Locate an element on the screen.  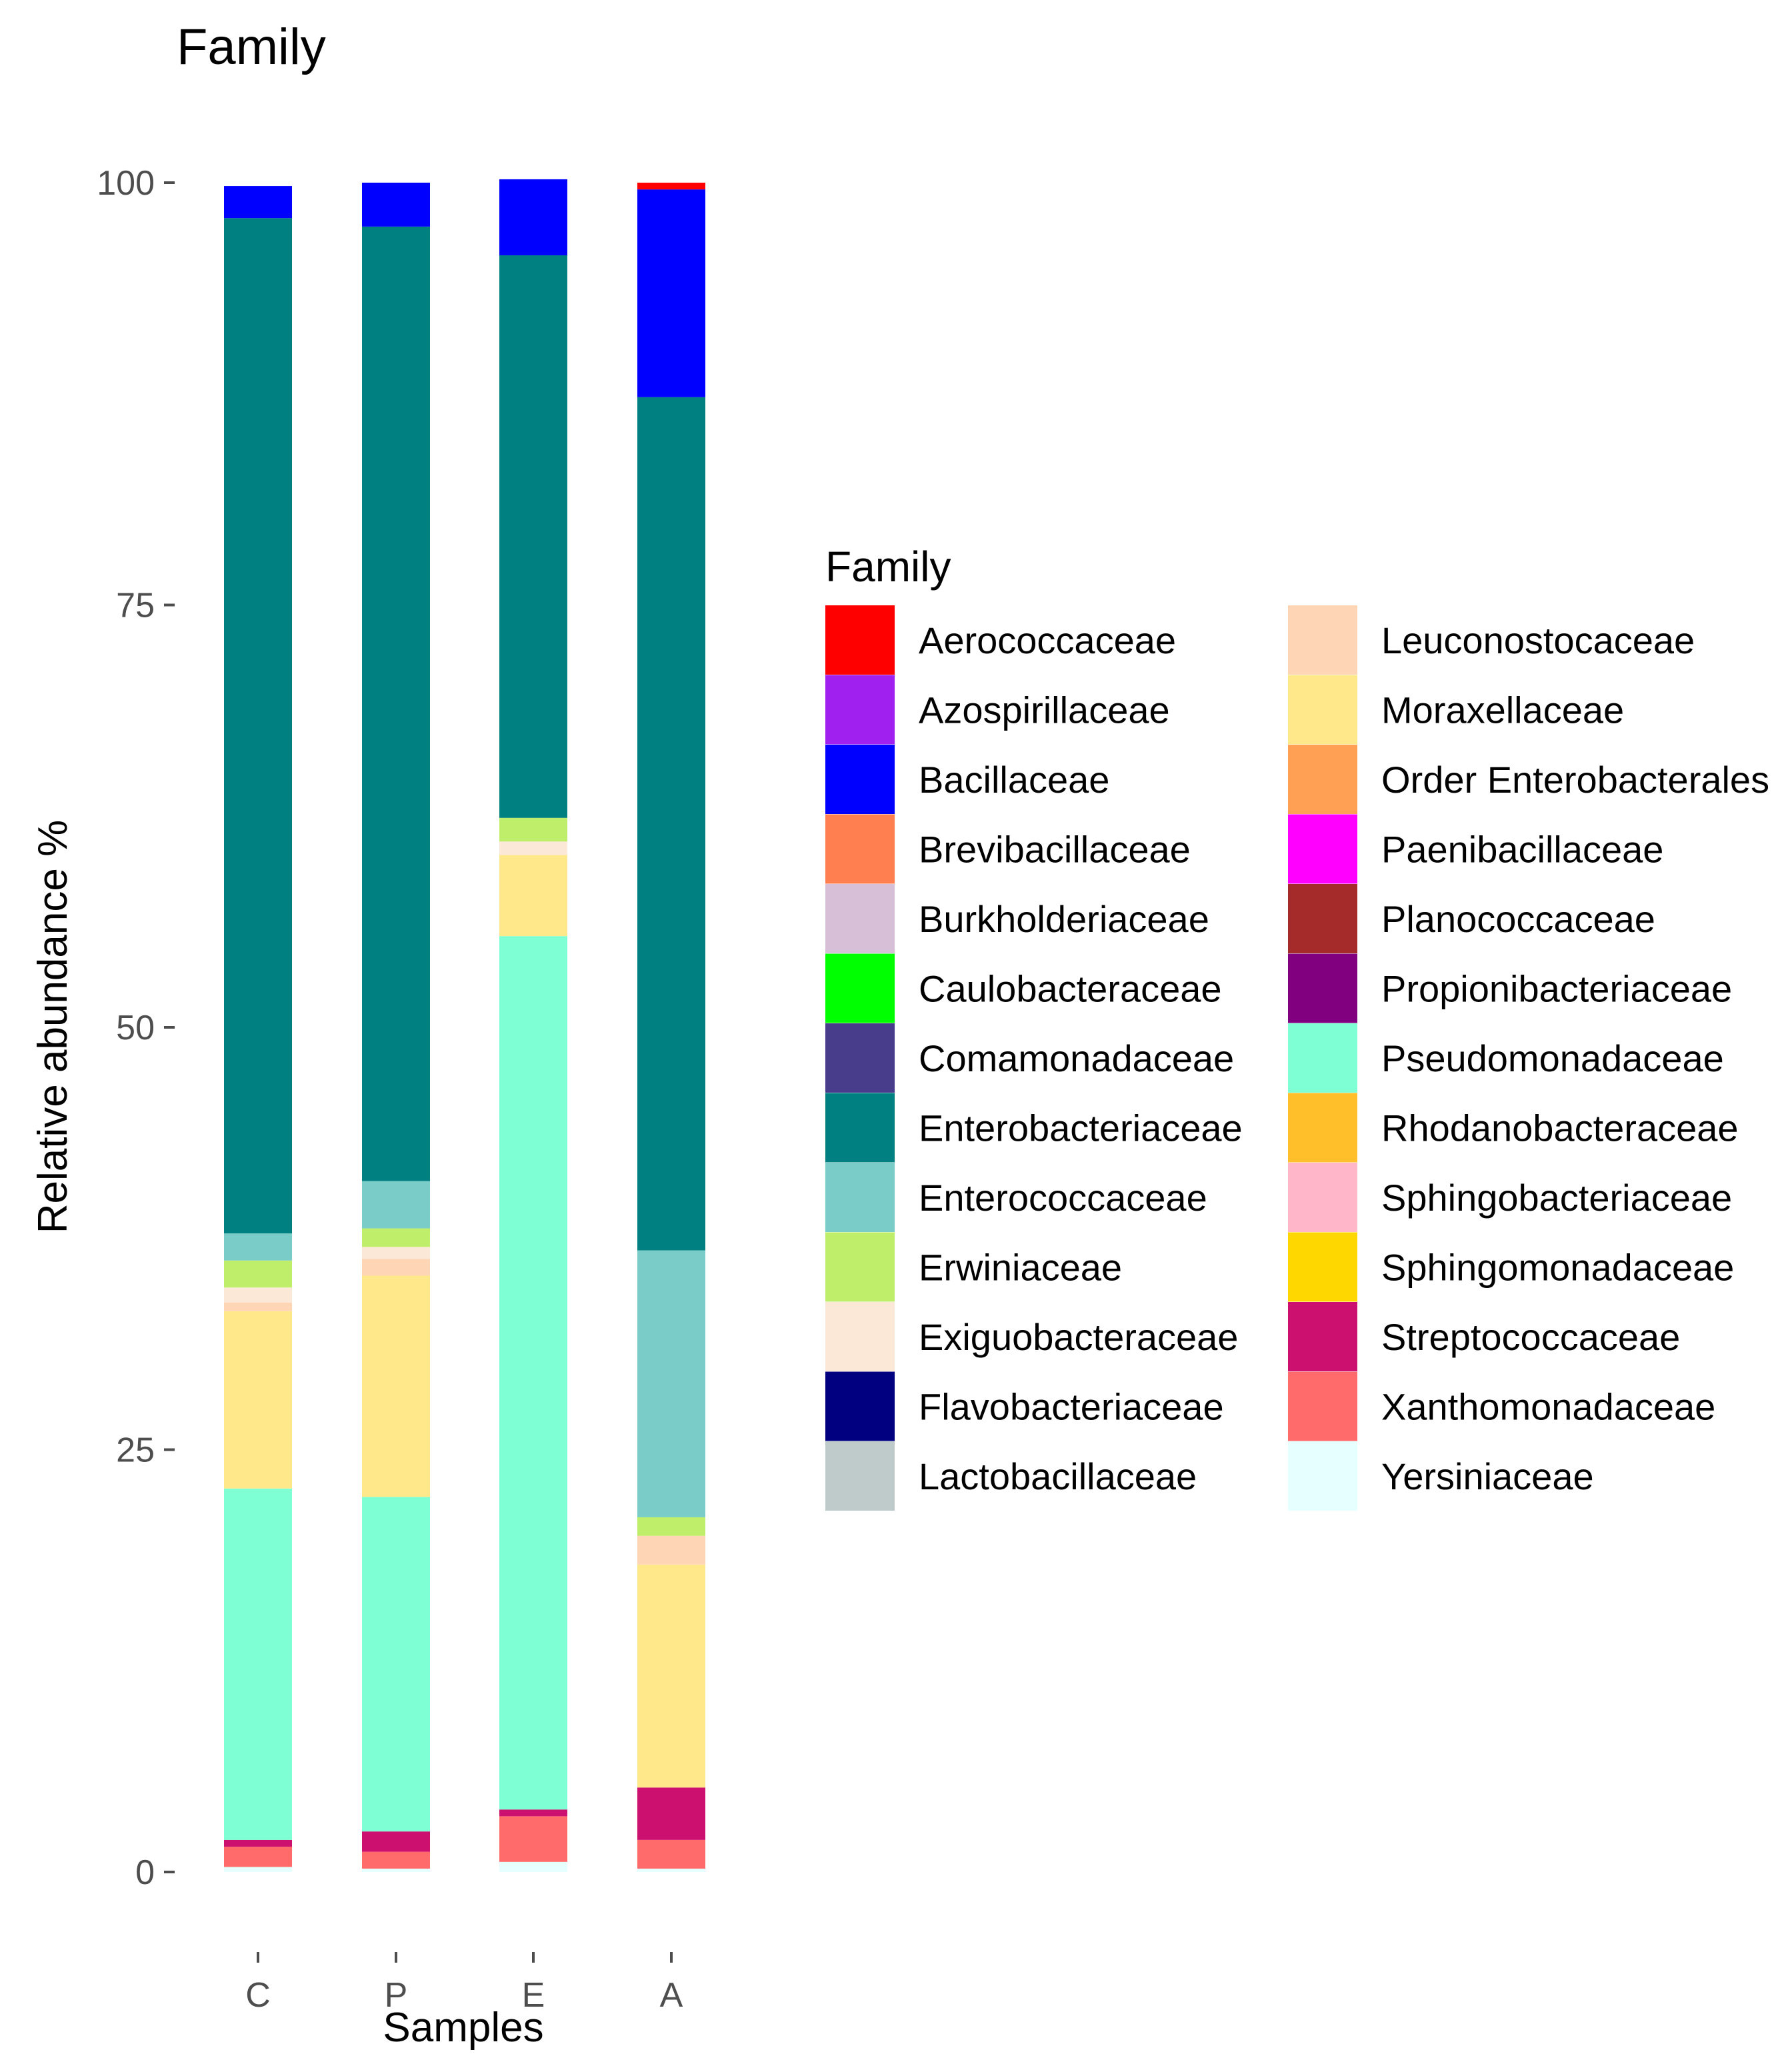
legend-label: Comamonadaceae is located at coordinates (1076, 1058).